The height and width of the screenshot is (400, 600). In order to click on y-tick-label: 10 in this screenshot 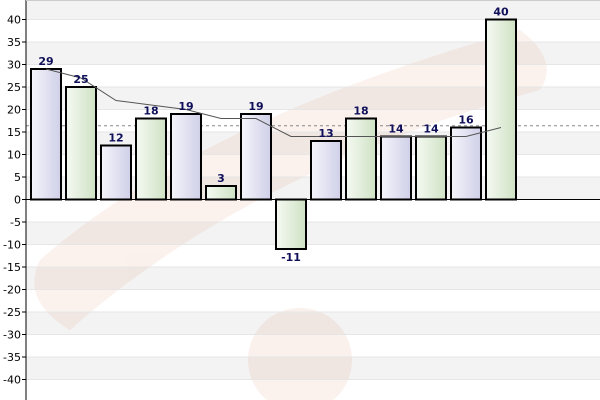, I will do `click(14, 155)`.